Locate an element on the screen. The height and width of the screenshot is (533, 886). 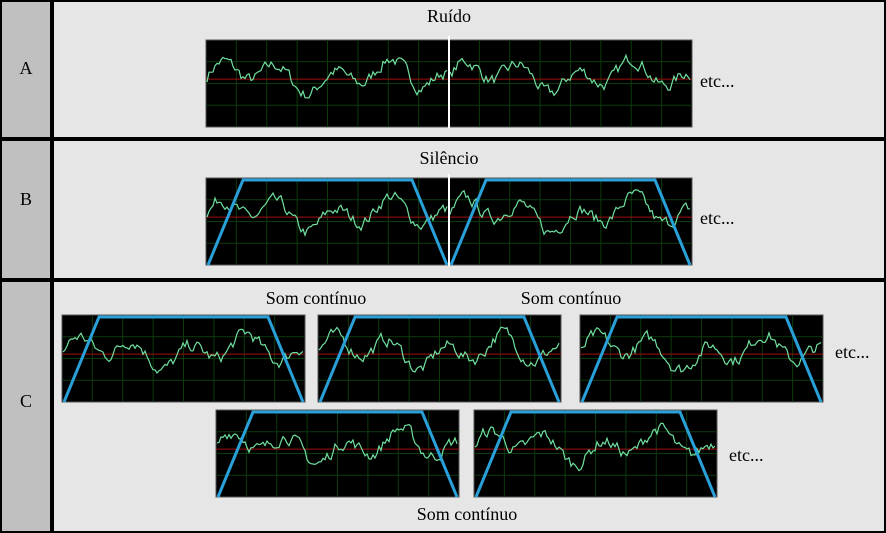
row-label: C is located at coordinates (26, 401).